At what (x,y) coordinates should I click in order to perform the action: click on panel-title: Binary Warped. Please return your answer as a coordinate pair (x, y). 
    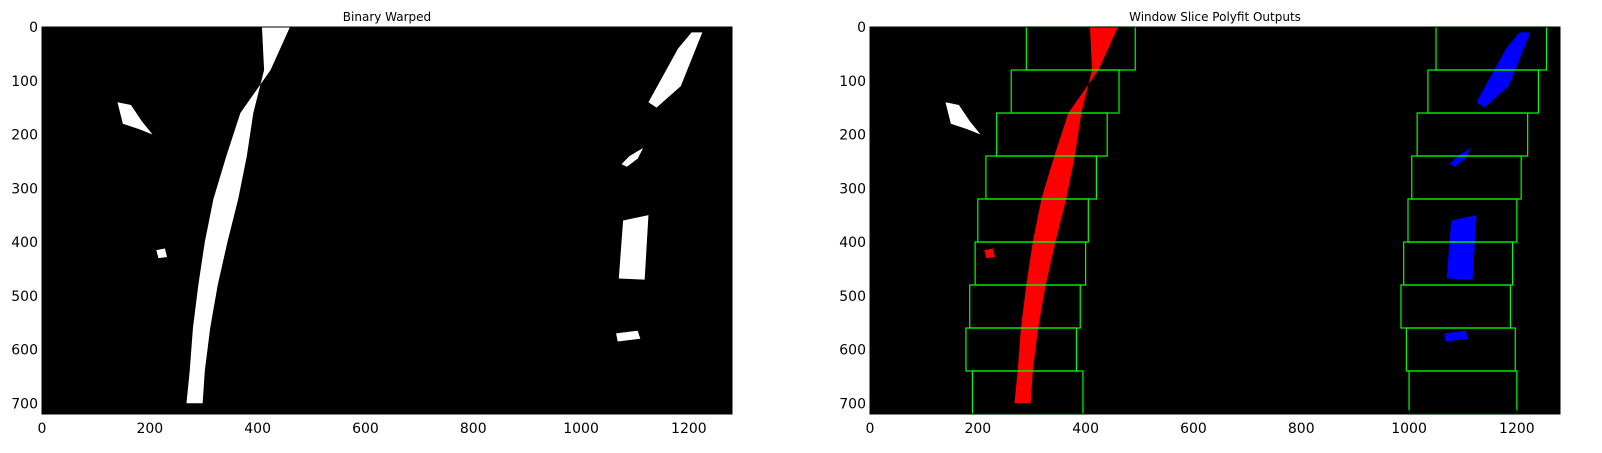
    Looking at the image, I should click on (387, 17).